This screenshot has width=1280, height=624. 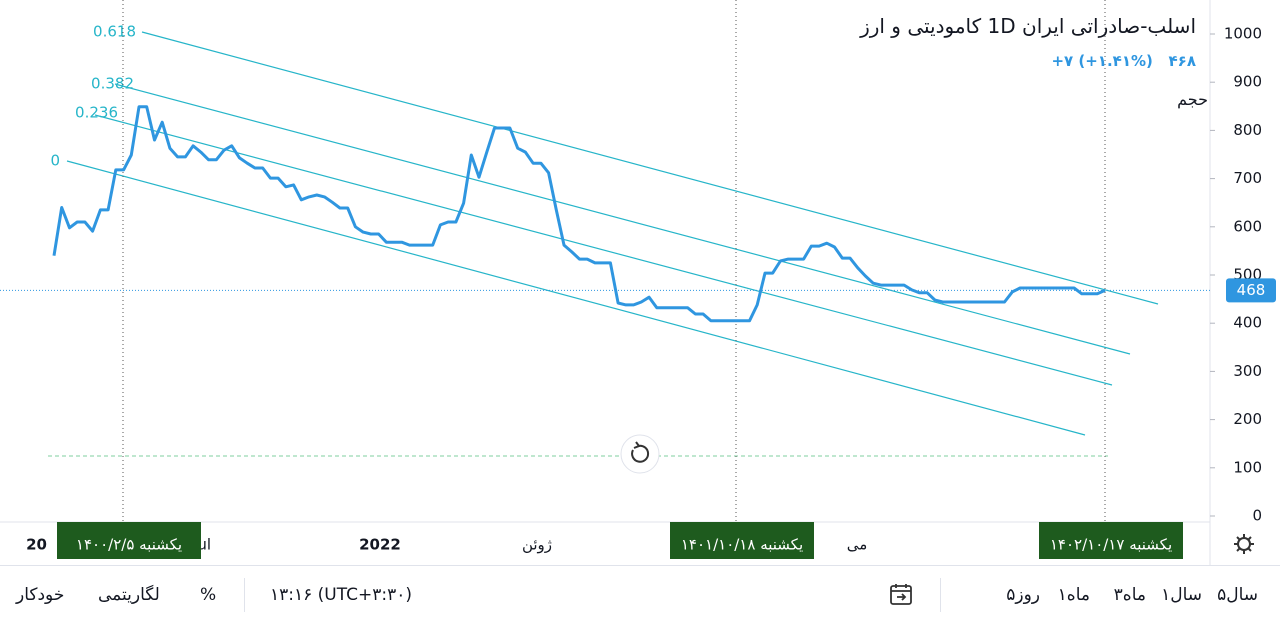 I want to click on y-tick-label: 700, so click(x=1247, y=178).